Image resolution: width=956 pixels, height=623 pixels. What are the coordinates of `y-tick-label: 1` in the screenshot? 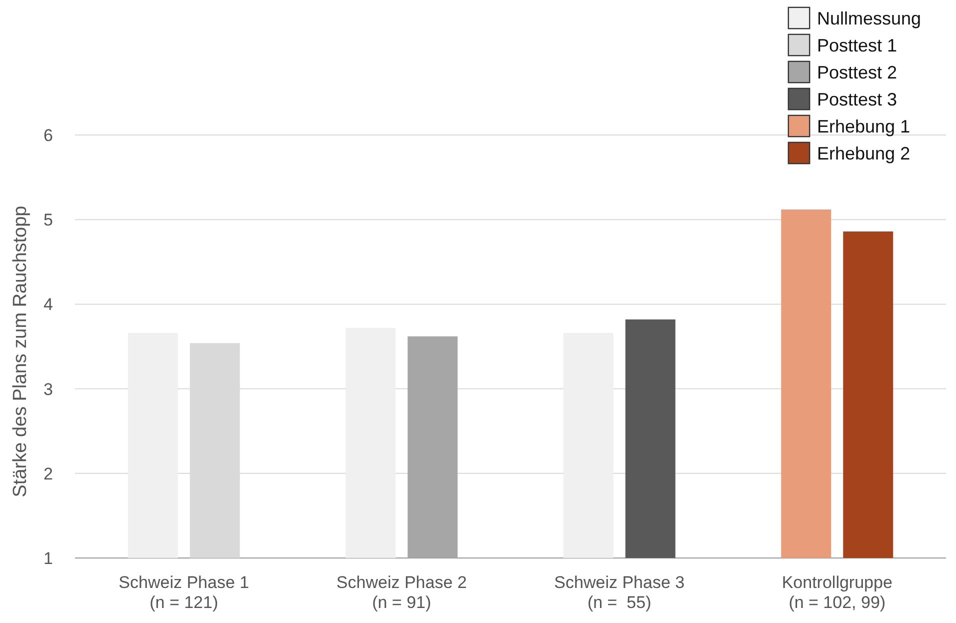 It's located at (48, 558).